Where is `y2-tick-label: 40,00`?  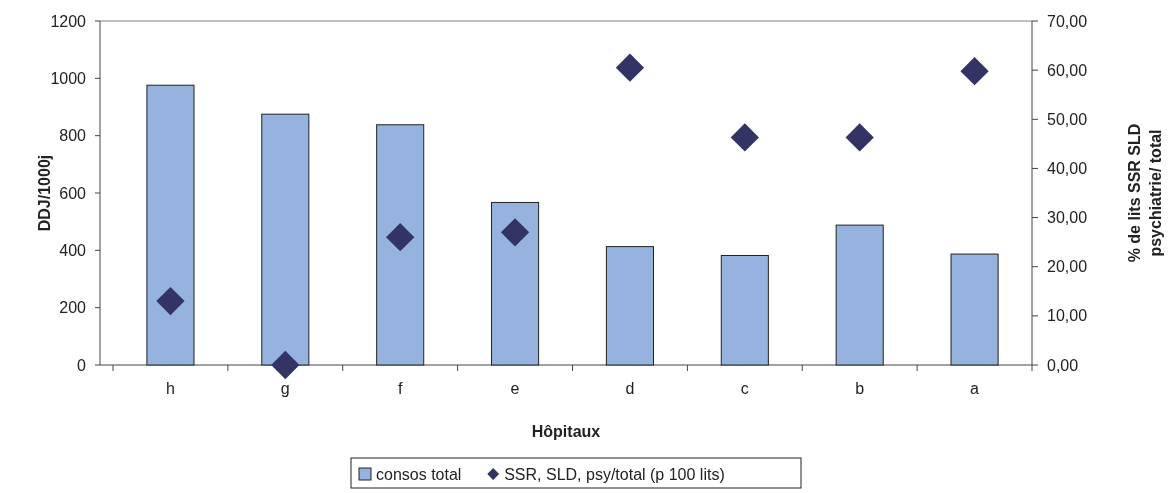
y2-tick-label: 40,00 is located at coordinates (1067, 169).